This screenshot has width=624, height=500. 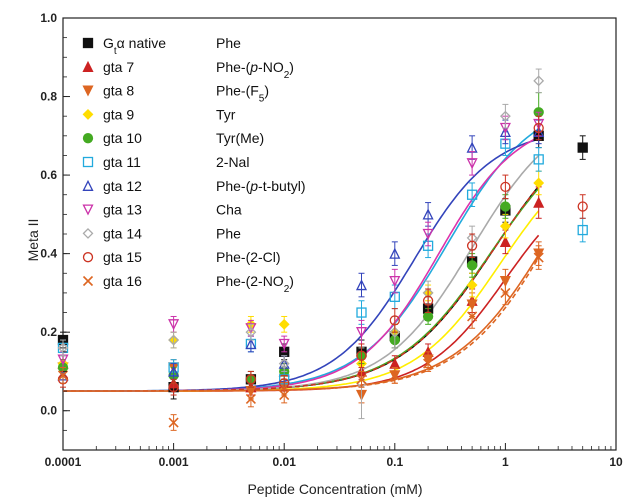 I want to click on legend-series-name: gta 12, so click(x=122, y=186).